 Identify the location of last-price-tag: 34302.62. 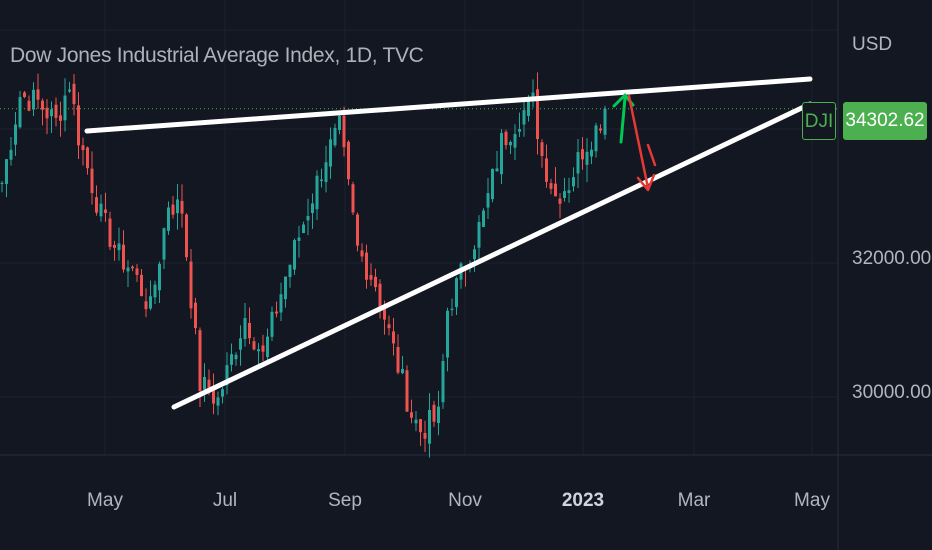
(885, 121).